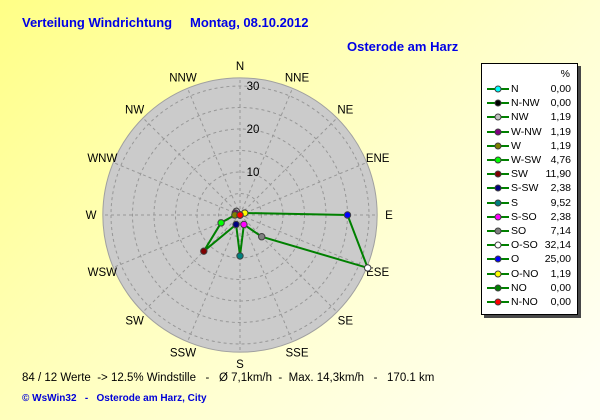  I want to click on compass-label: NNW, so click(183, 78).